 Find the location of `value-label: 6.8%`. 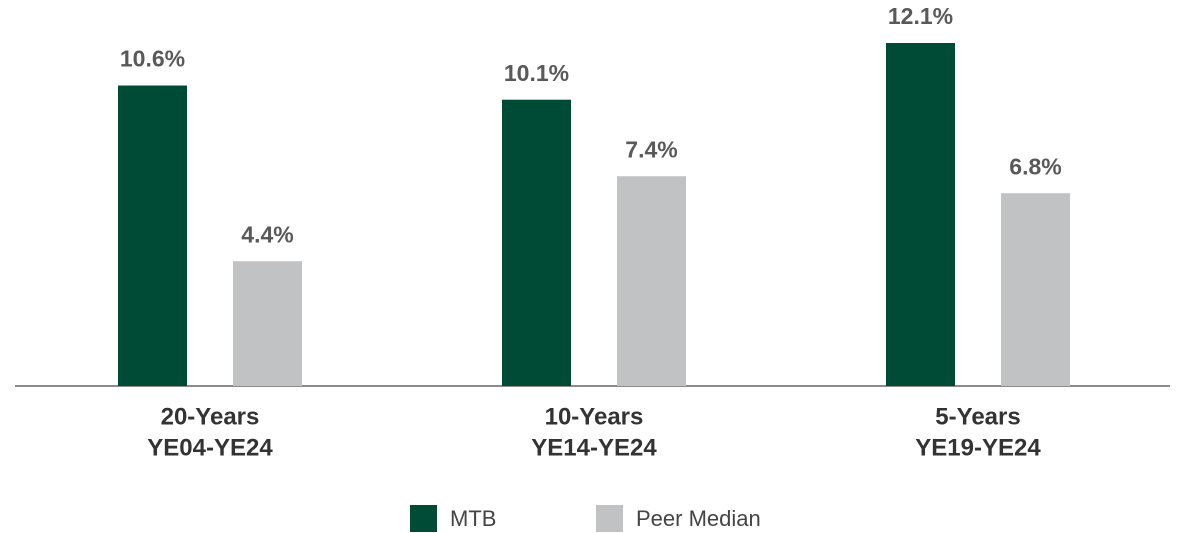

value-label: 6.8% is located at coordinates (1035, 166).